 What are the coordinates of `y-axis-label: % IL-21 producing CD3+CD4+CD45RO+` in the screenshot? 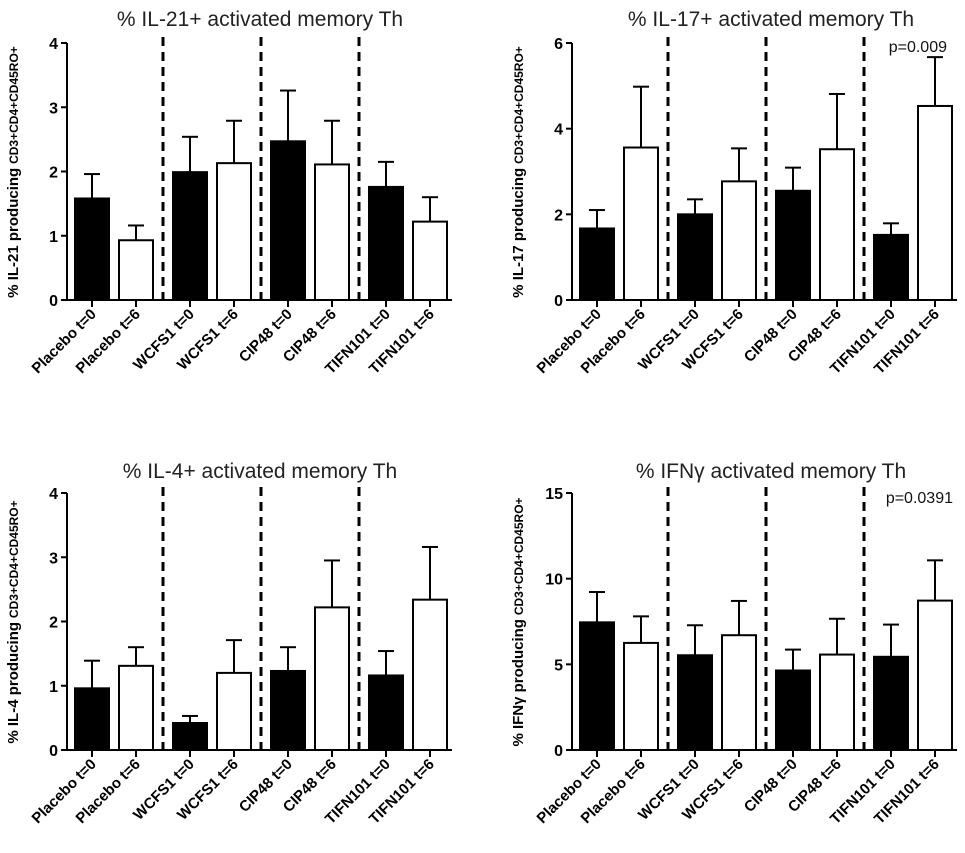 It's located at (13, 172).